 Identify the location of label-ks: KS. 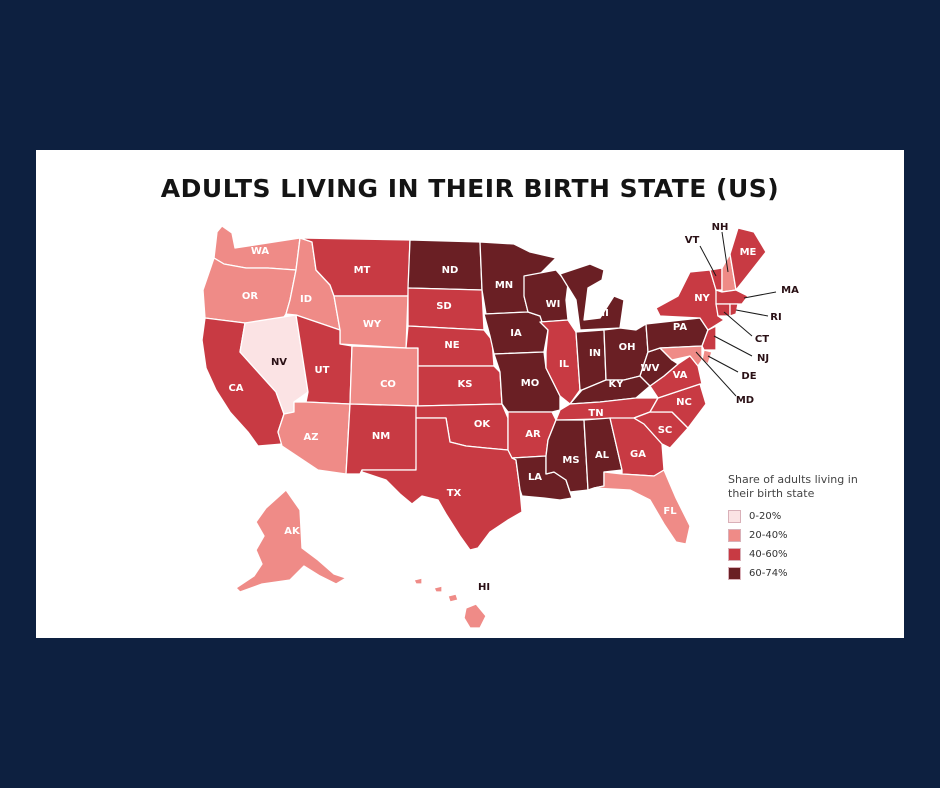
(465, 384).